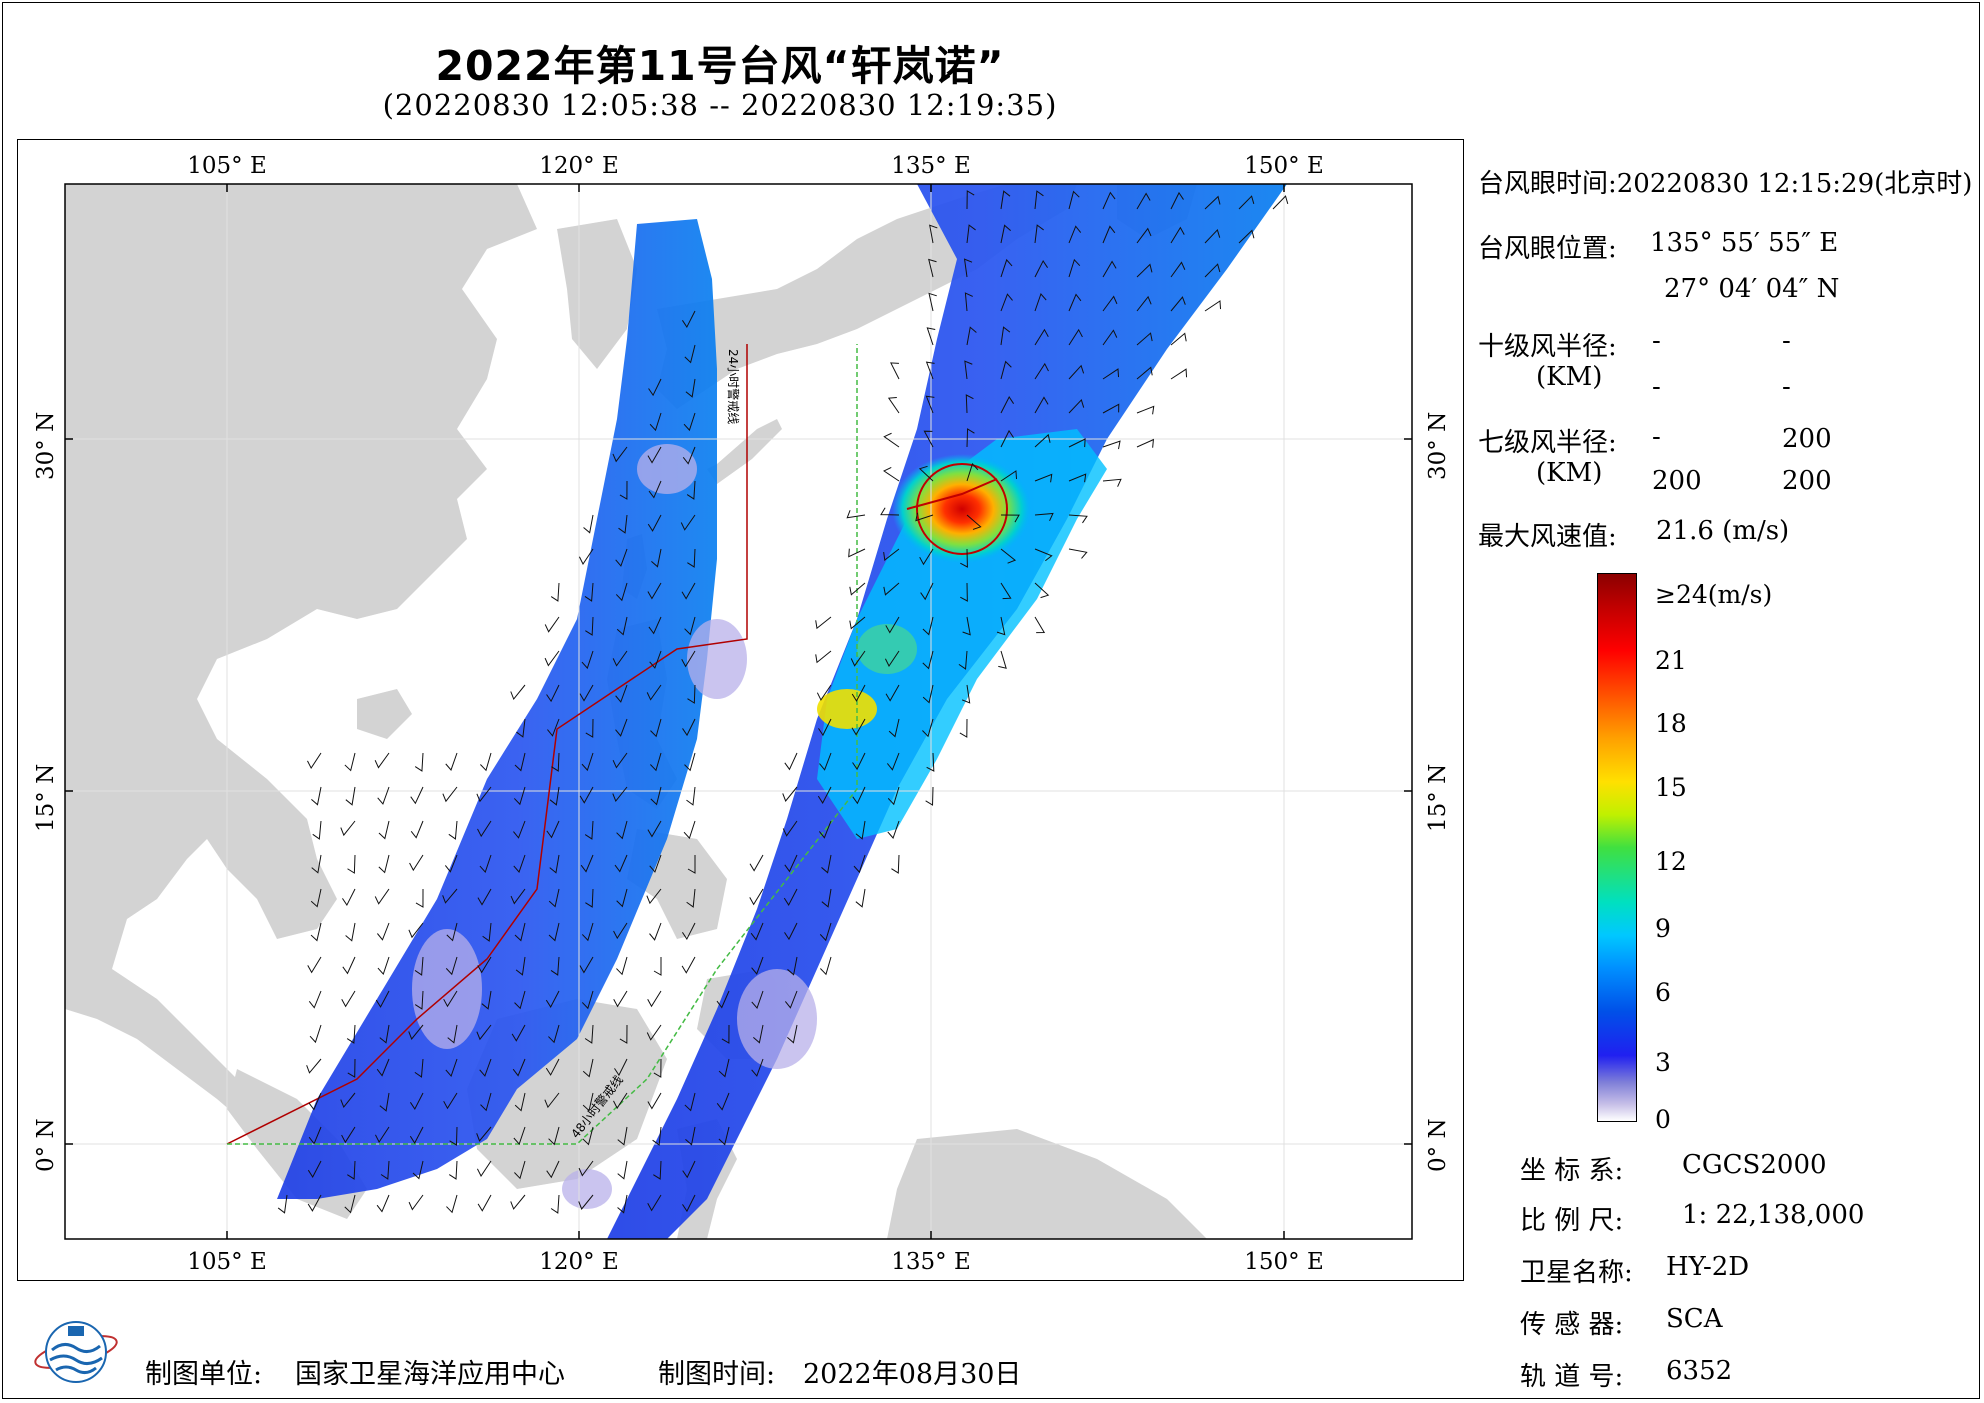  I want to click on lon-label-top-105: 105° E, so click(227, 166).